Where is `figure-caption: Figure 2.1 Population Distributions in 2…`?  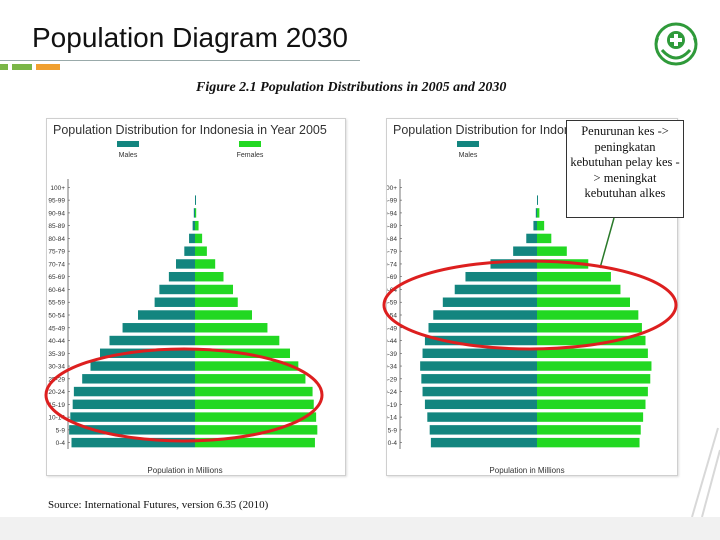 figure-caption: Figure 2.1 Population Distributions in 2… is located at coordinates (351, 87).